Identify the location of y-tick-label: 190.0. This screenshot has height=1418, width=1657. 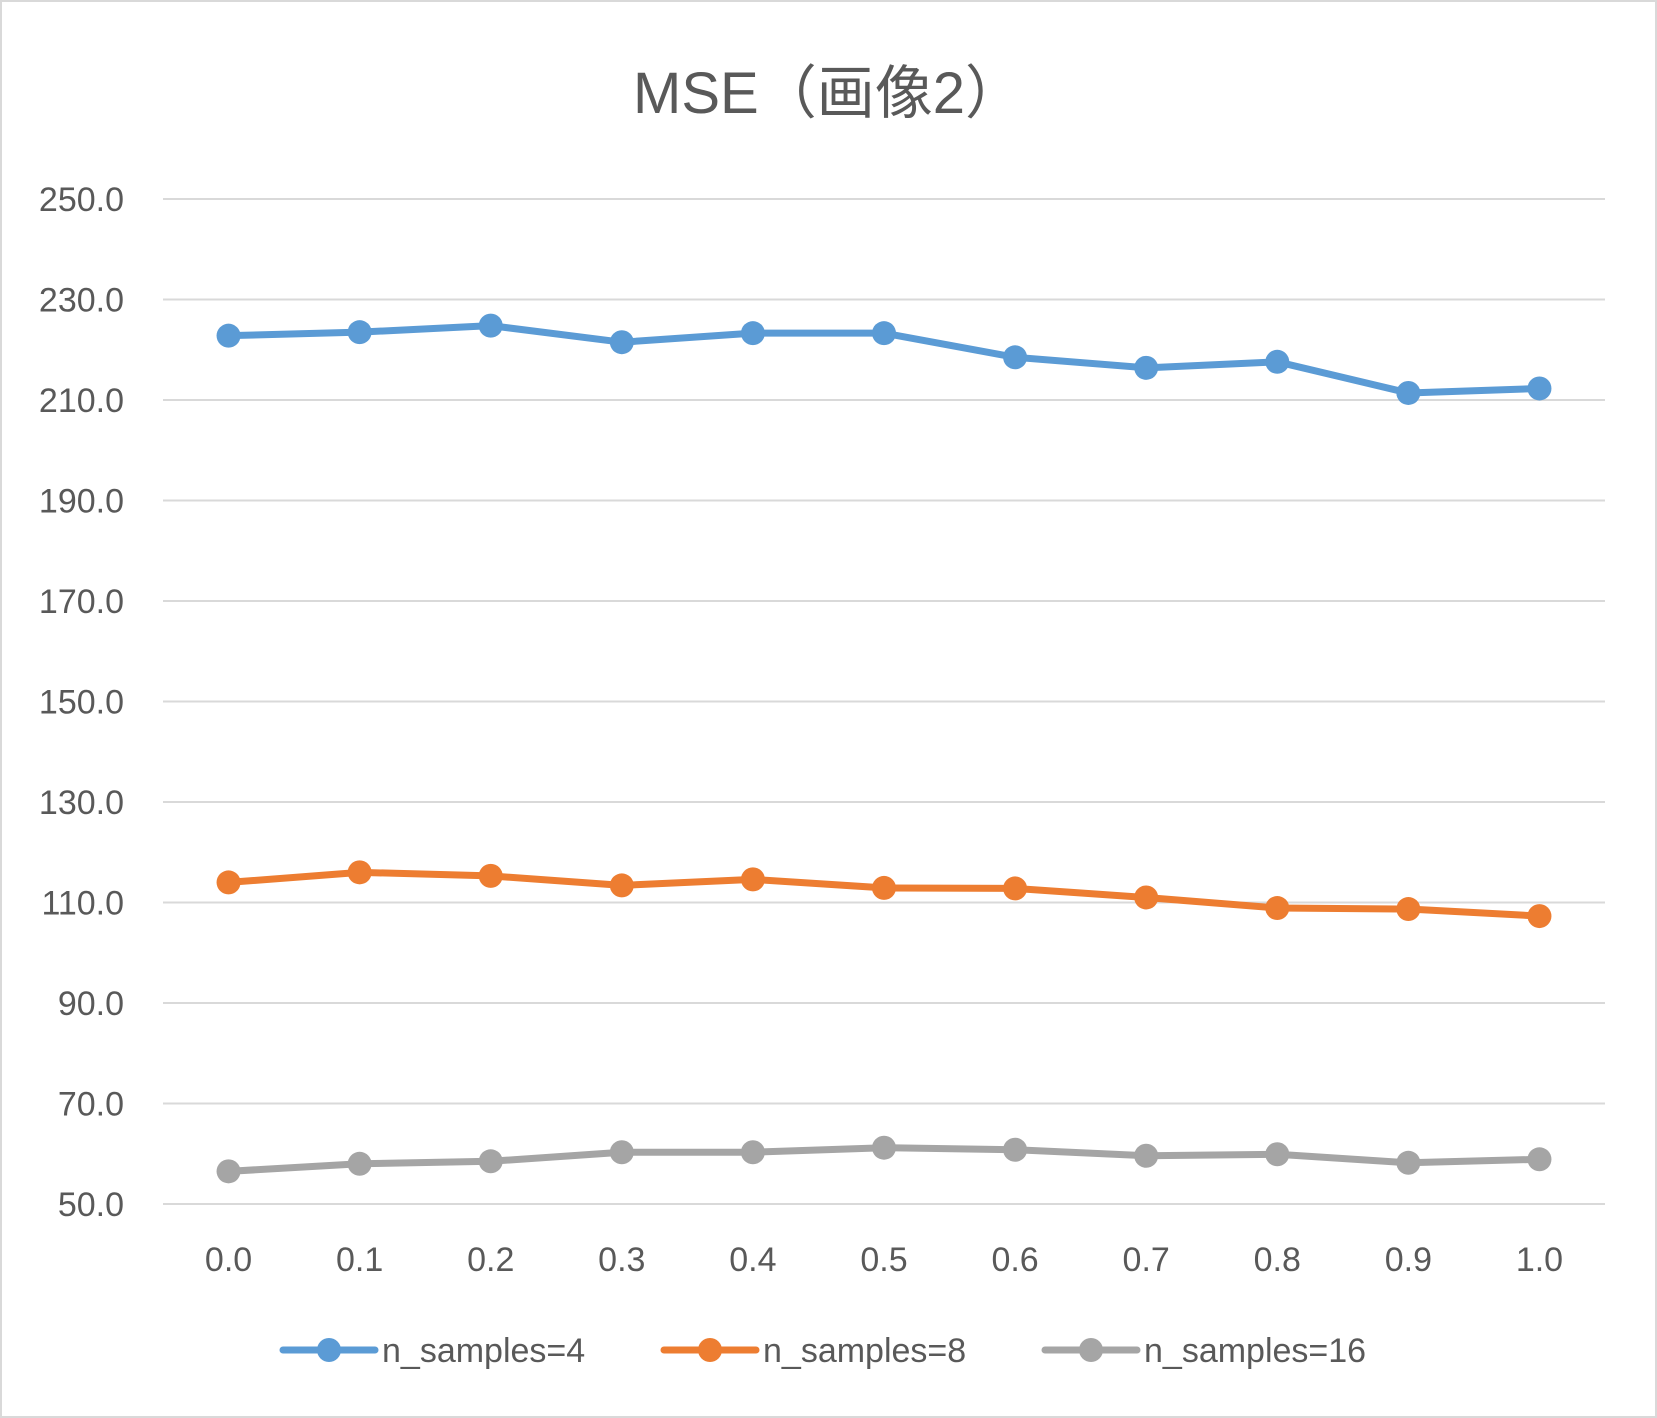
(81, 502).